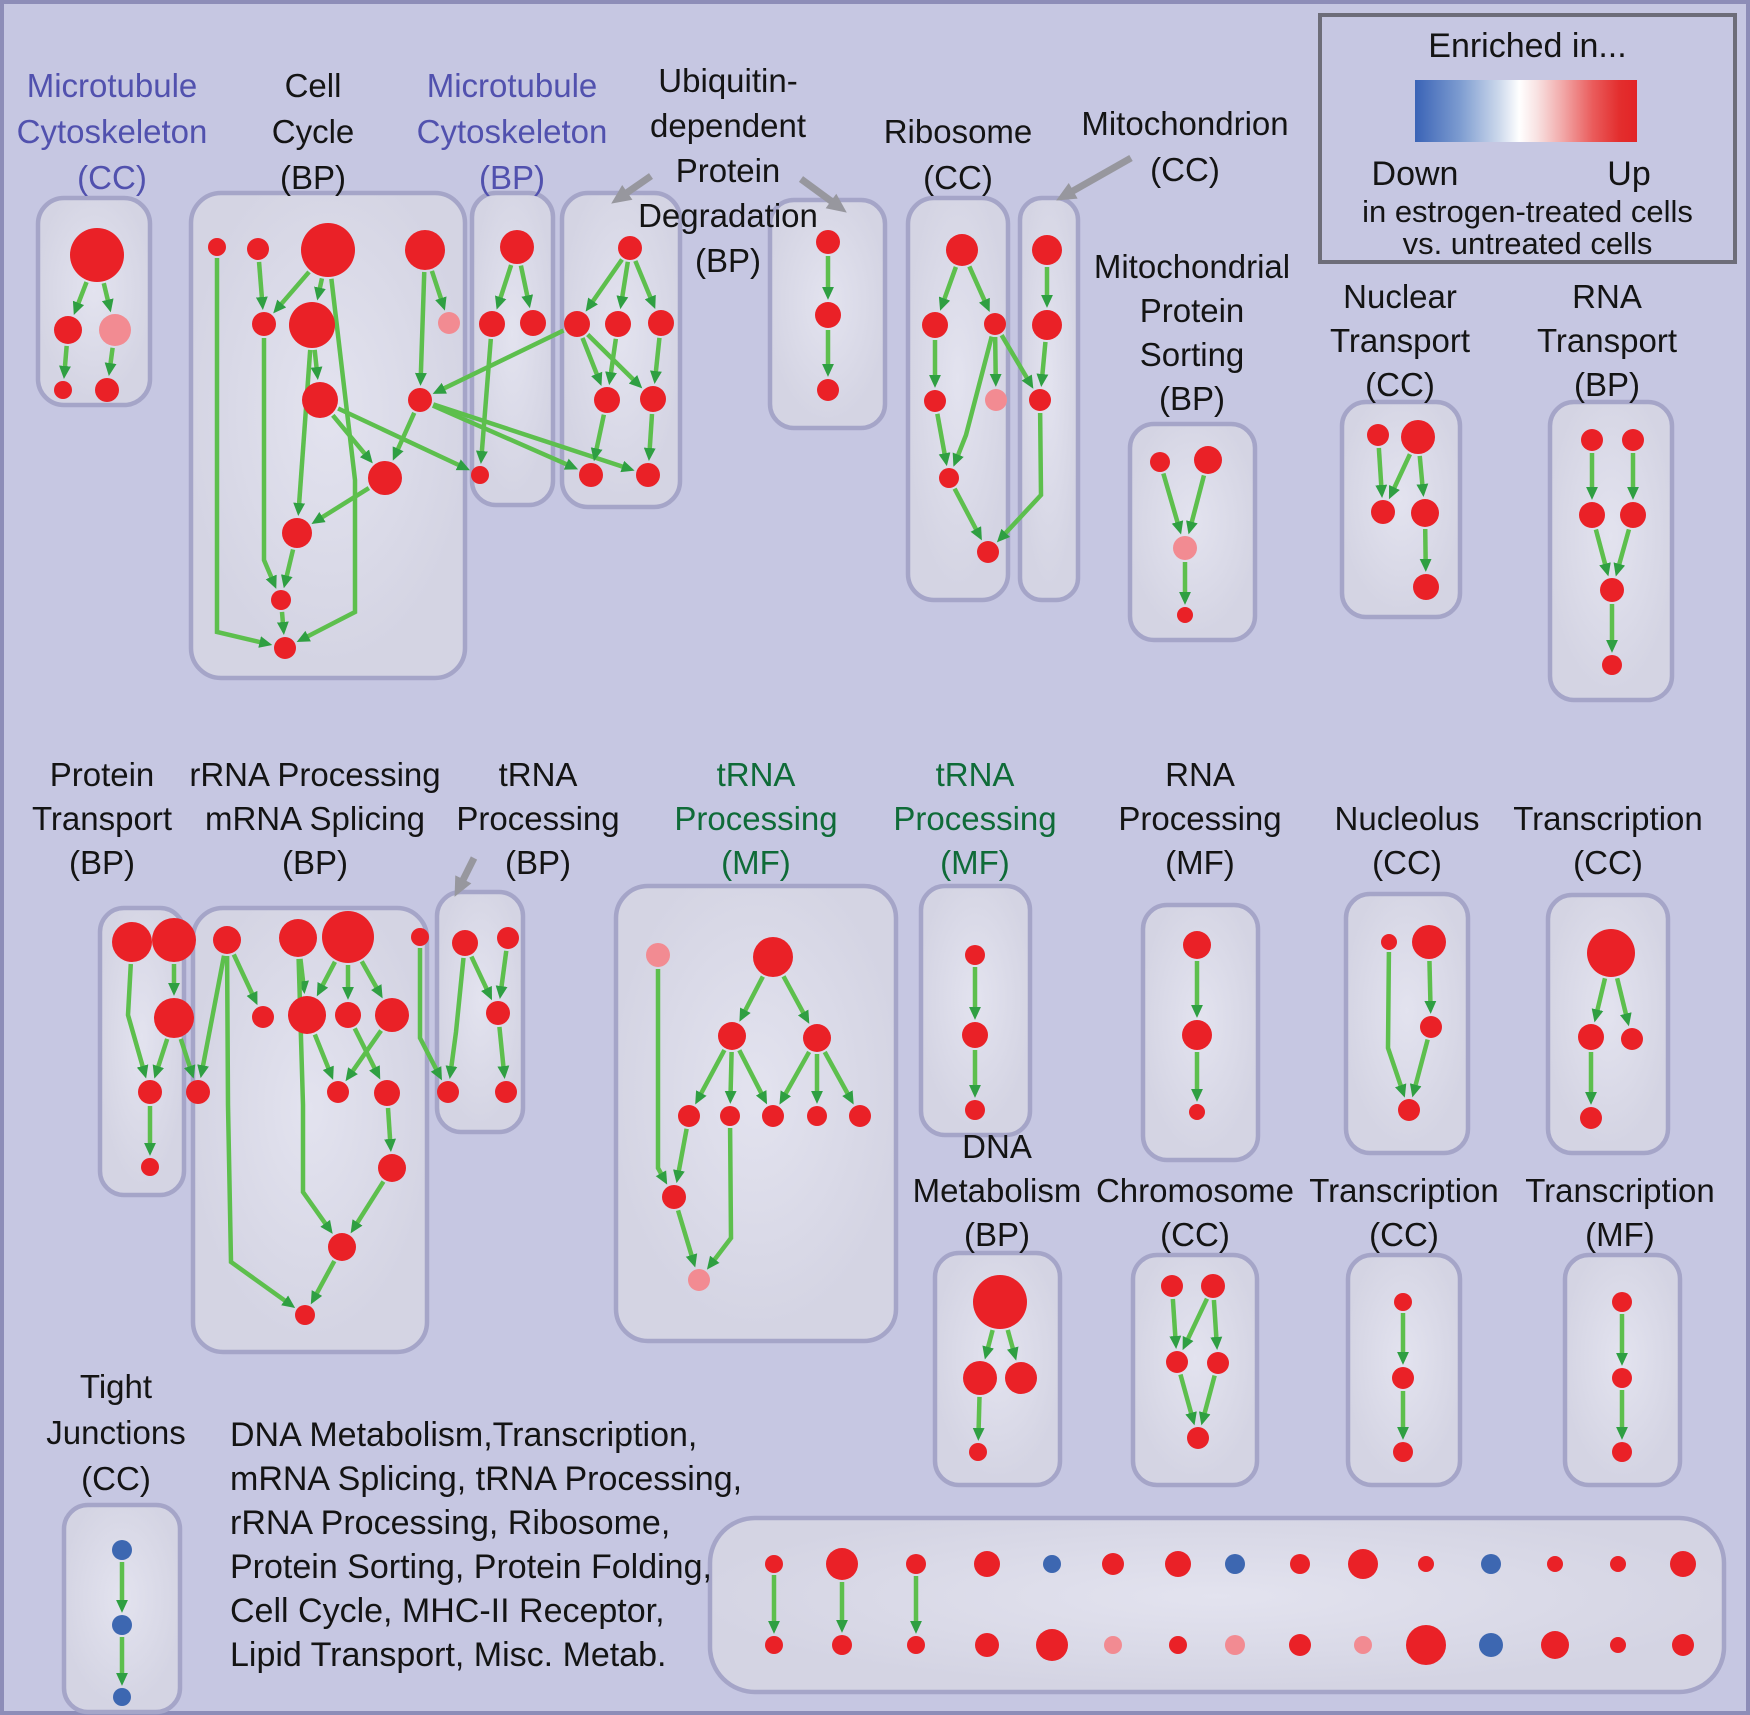 This screenshot has width=1750, height=1715. I want to click on go-node-dm2, so click(980, 1378).